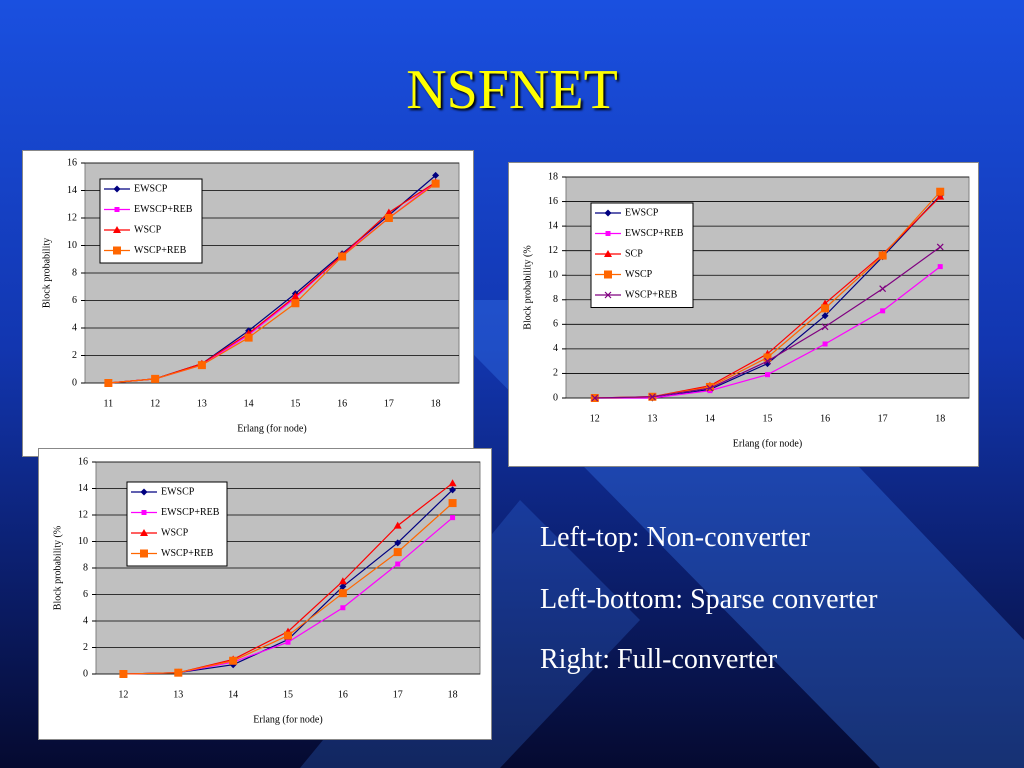  Describe the element at coordinates (675, 537) in the screenshot. I see `note: Left-top: Non-converter` at that location.